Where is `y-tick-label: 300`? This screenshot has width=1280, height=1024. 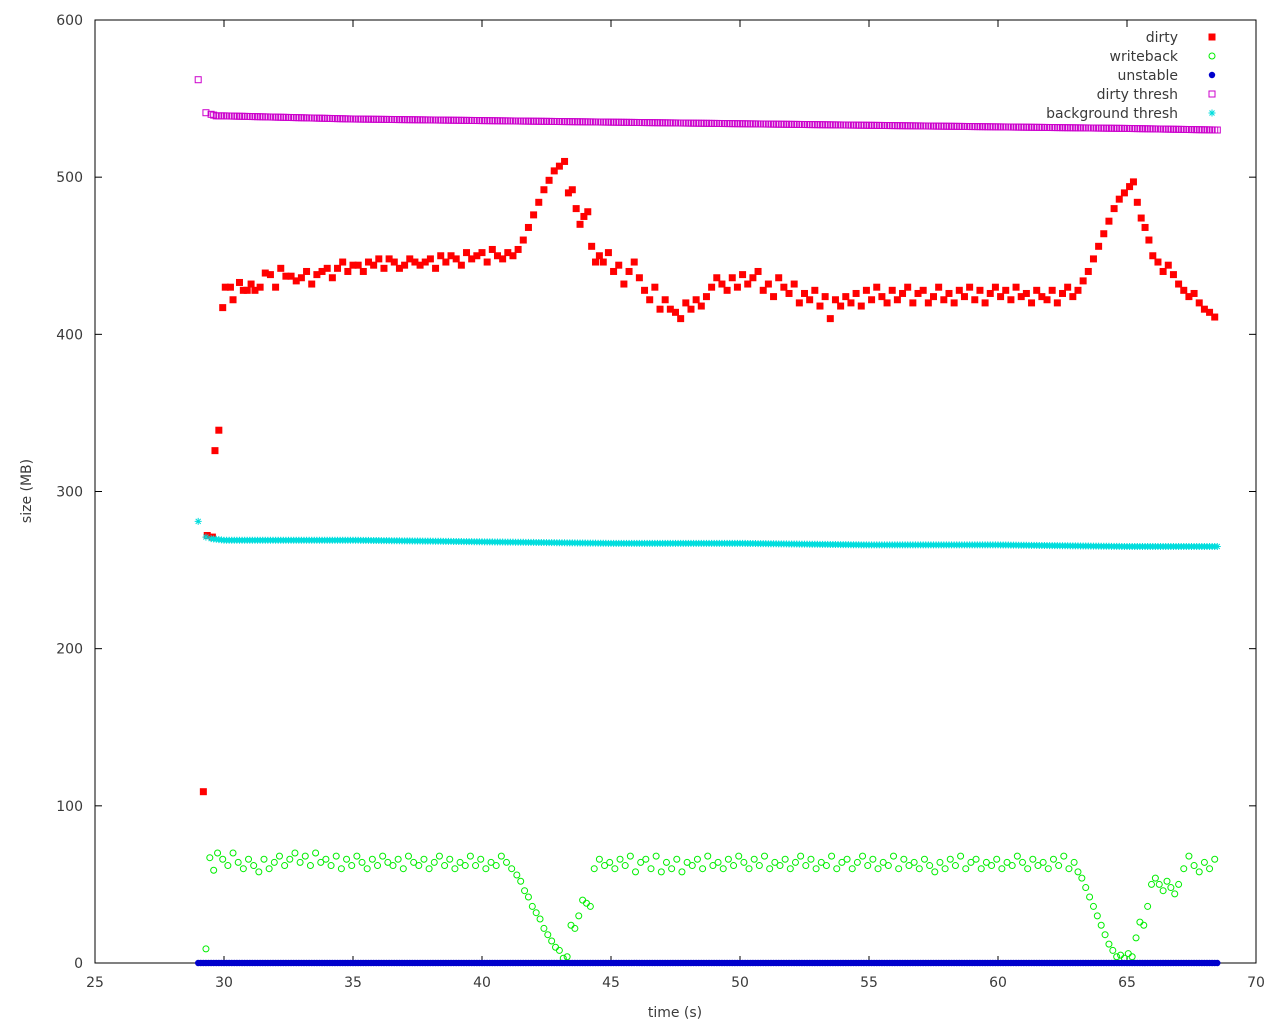
y-tick-label: 300 is located at coordinates (69, 493).